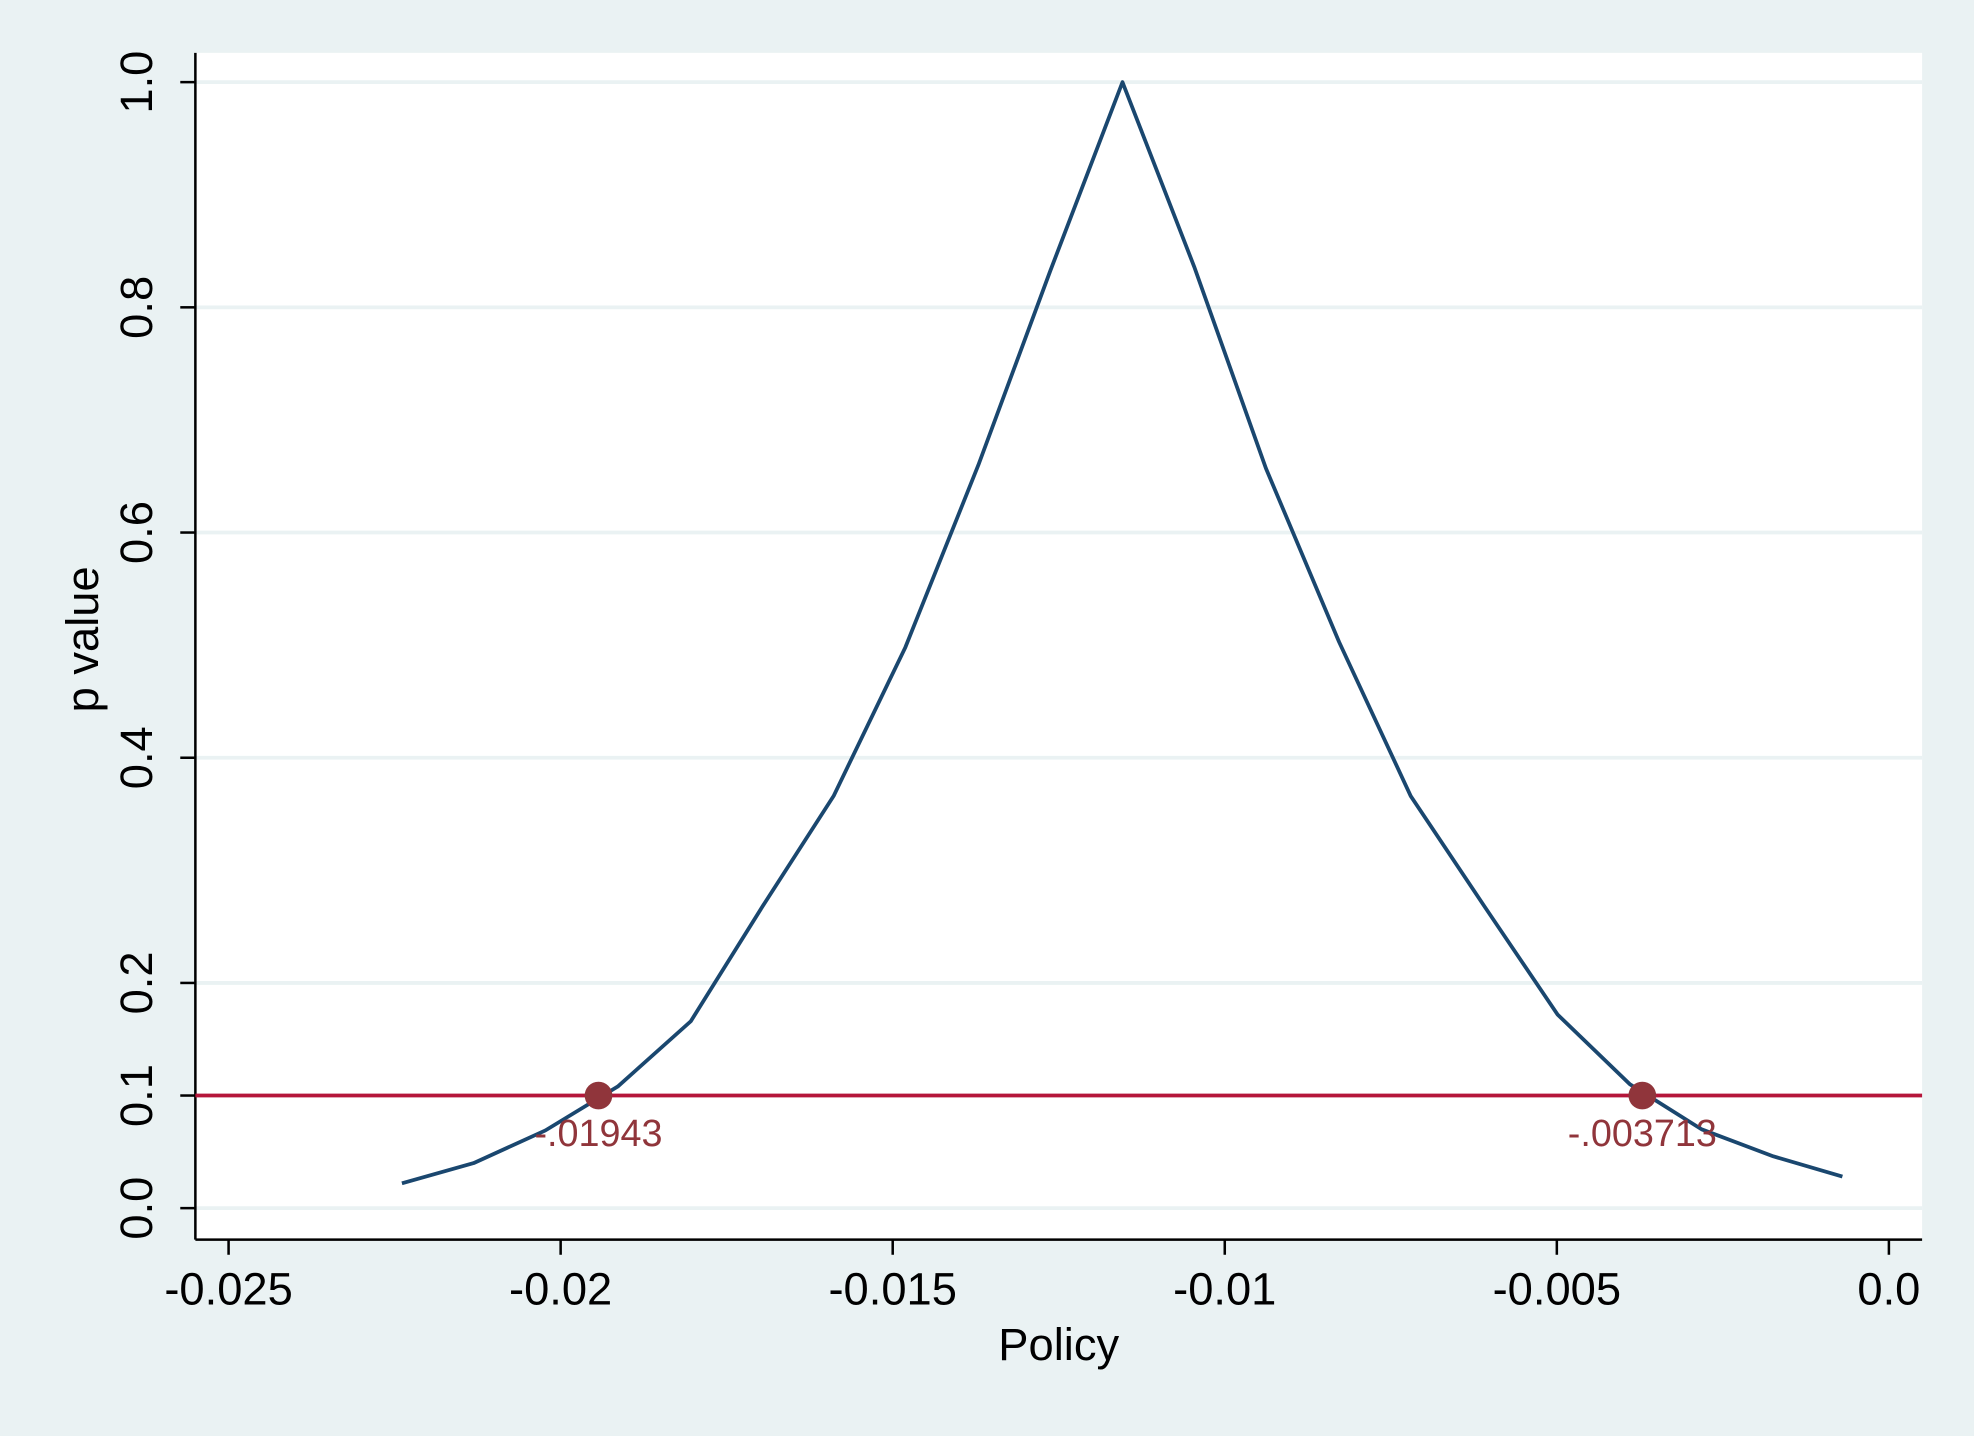 This screenshot has width=1974, height=1436. What do you see at coordinates (136, 532) in the screenshot?
I see `y-tick-label: 0.6` at bounding box center [136, 532].